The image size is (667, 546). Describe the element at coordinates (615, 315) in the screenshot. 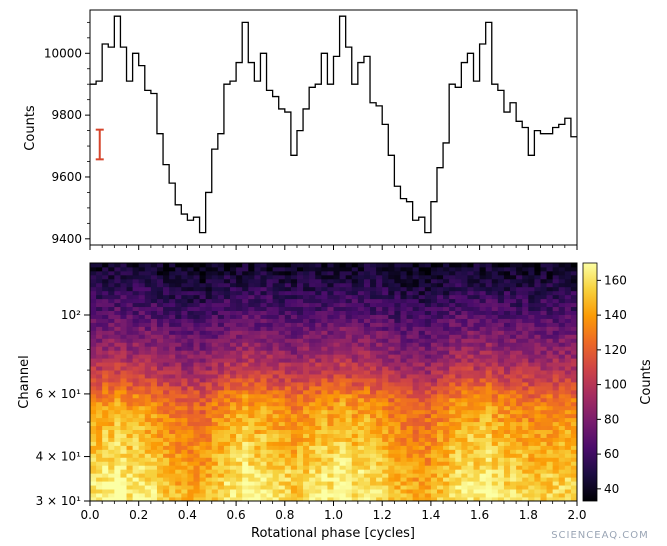

I see `colorbar-tick-label: 140` at that location.